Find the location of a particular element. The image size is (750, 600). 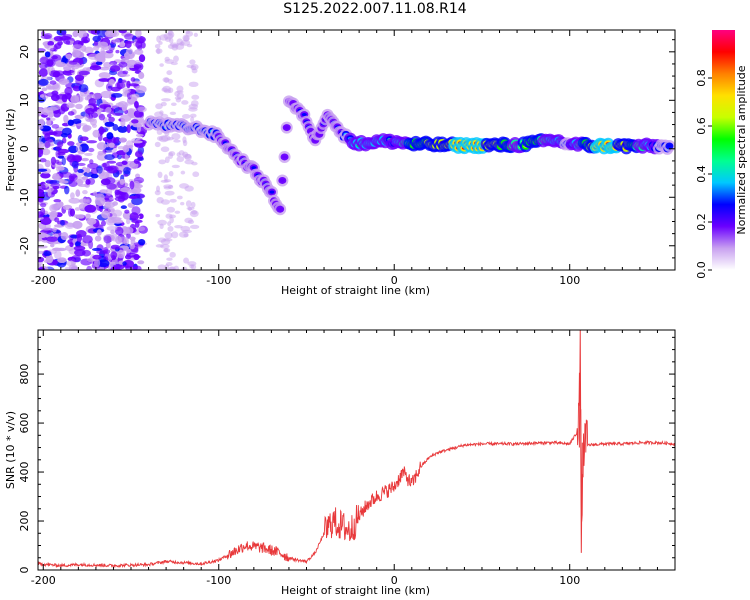

colorbar-label: Normalized spectral amplitude is located at coordinates (741, 149).